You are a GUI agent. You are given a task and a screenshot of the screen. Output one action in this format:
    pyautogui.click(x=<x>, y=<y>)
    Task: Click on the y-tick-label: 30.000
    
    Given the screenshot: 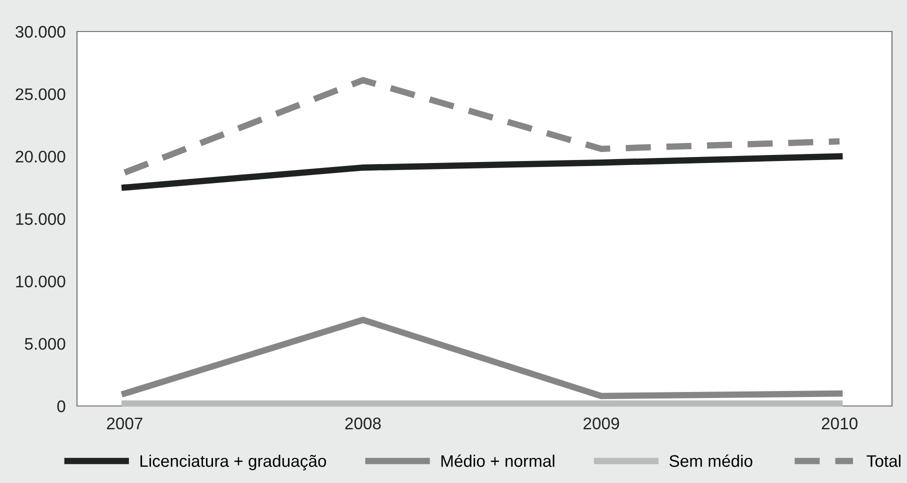 What is the action you would take?
    pyautogui.click(x=41, y=32)
    